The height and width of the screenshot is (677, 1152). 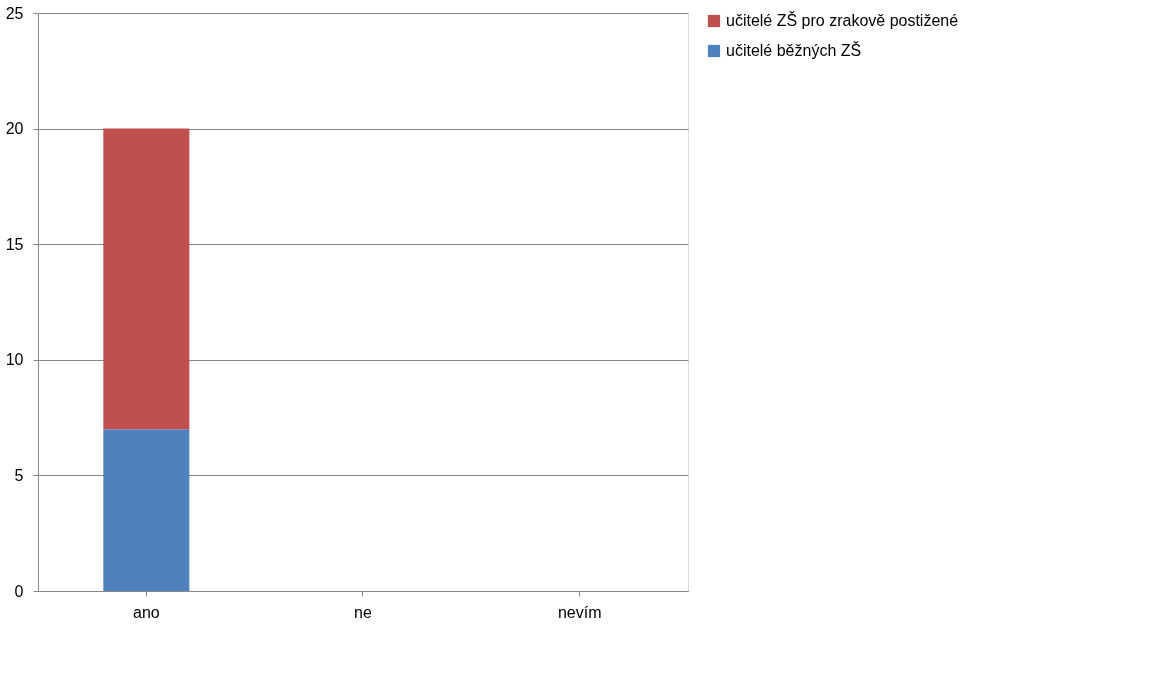 I want to click on y-tick-label: 5, so click(x=19, y=475).